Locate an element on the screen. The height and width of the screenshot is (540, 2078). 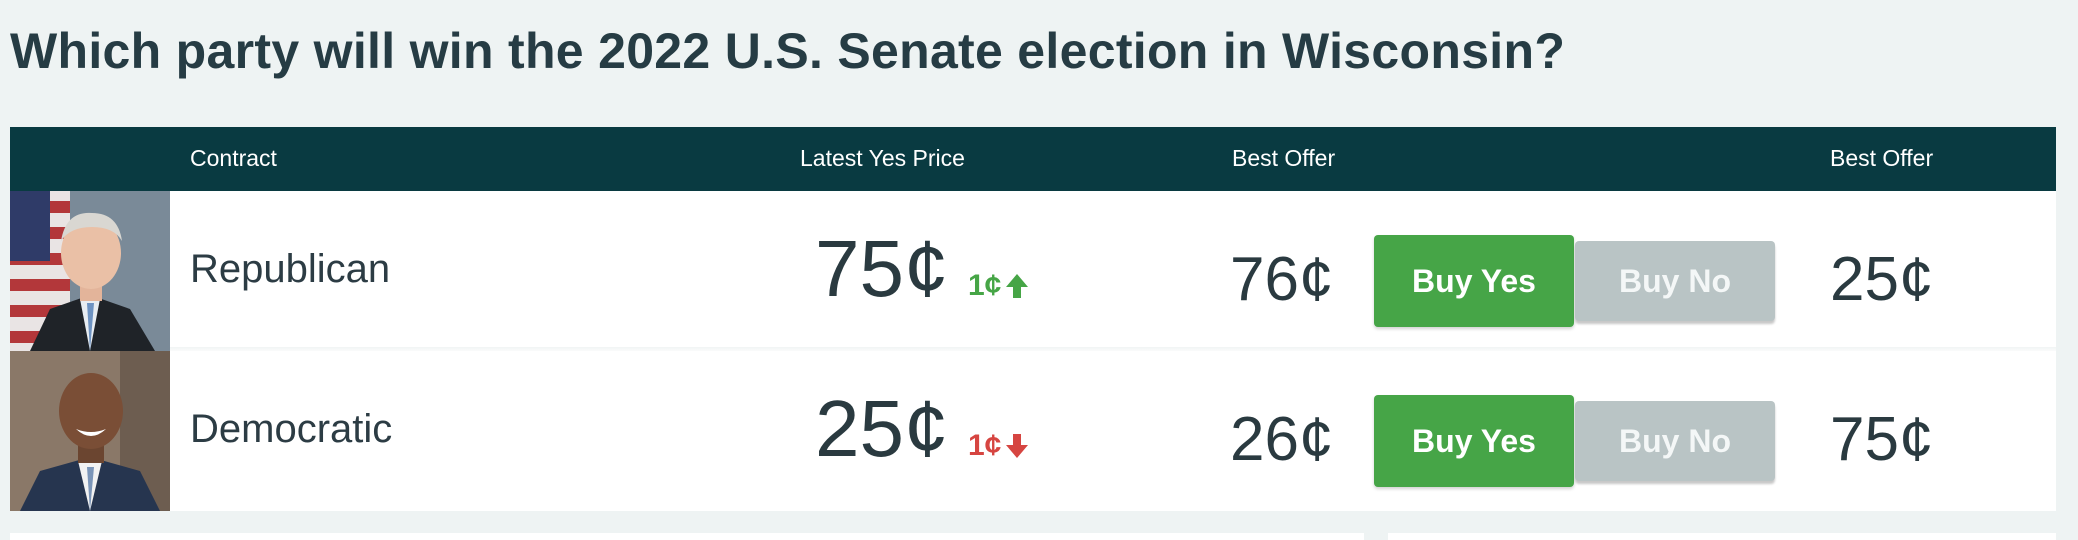
best-offer-no: 75¢ is located at coordinates (1882, 439).